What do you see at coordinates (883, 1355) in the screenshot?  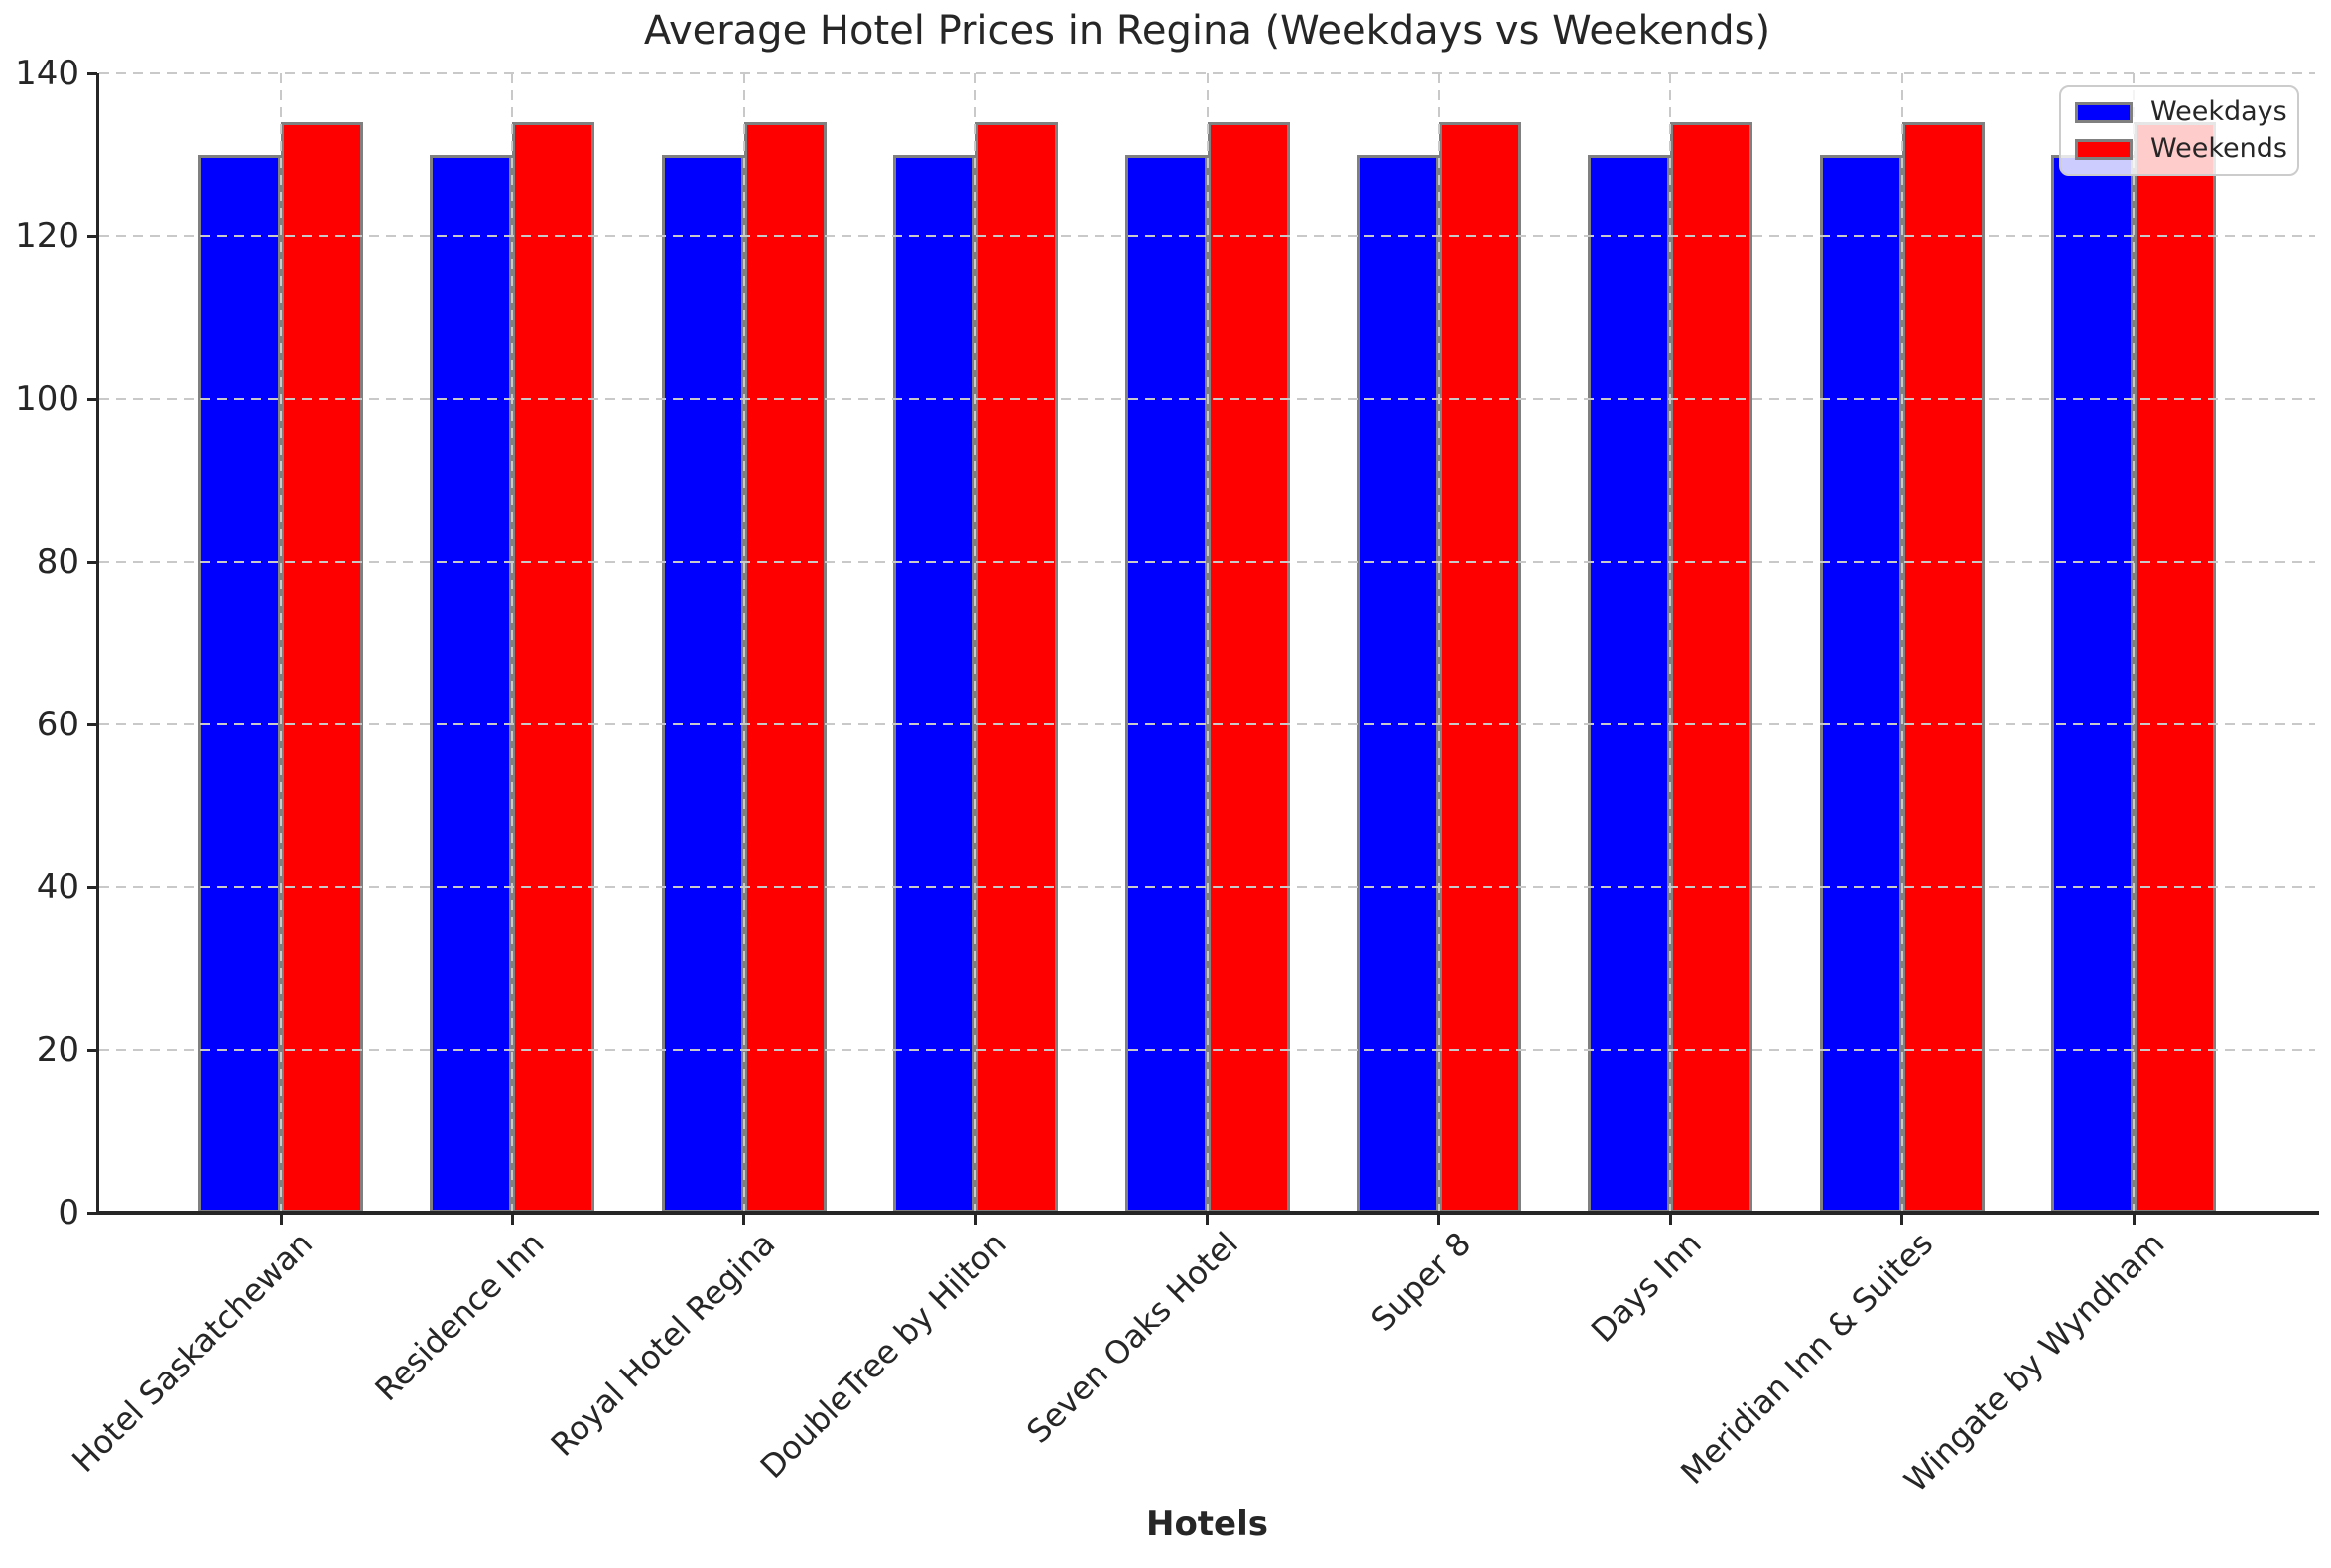 I see `x-tick-label: DoubleTree by Hilton` at bounding box center [883, 1355].